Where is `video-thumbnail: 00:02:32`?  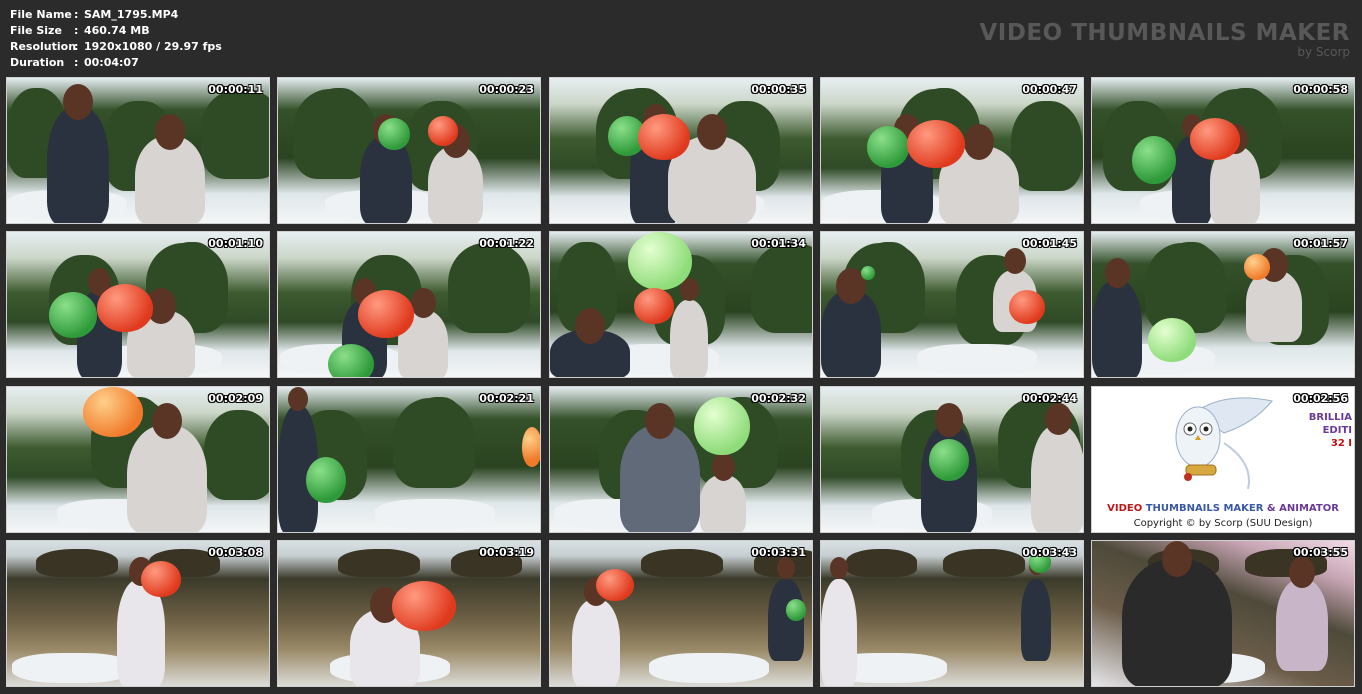
video-thumbnail: 00:02:32 is located at coordinates (681, 459).